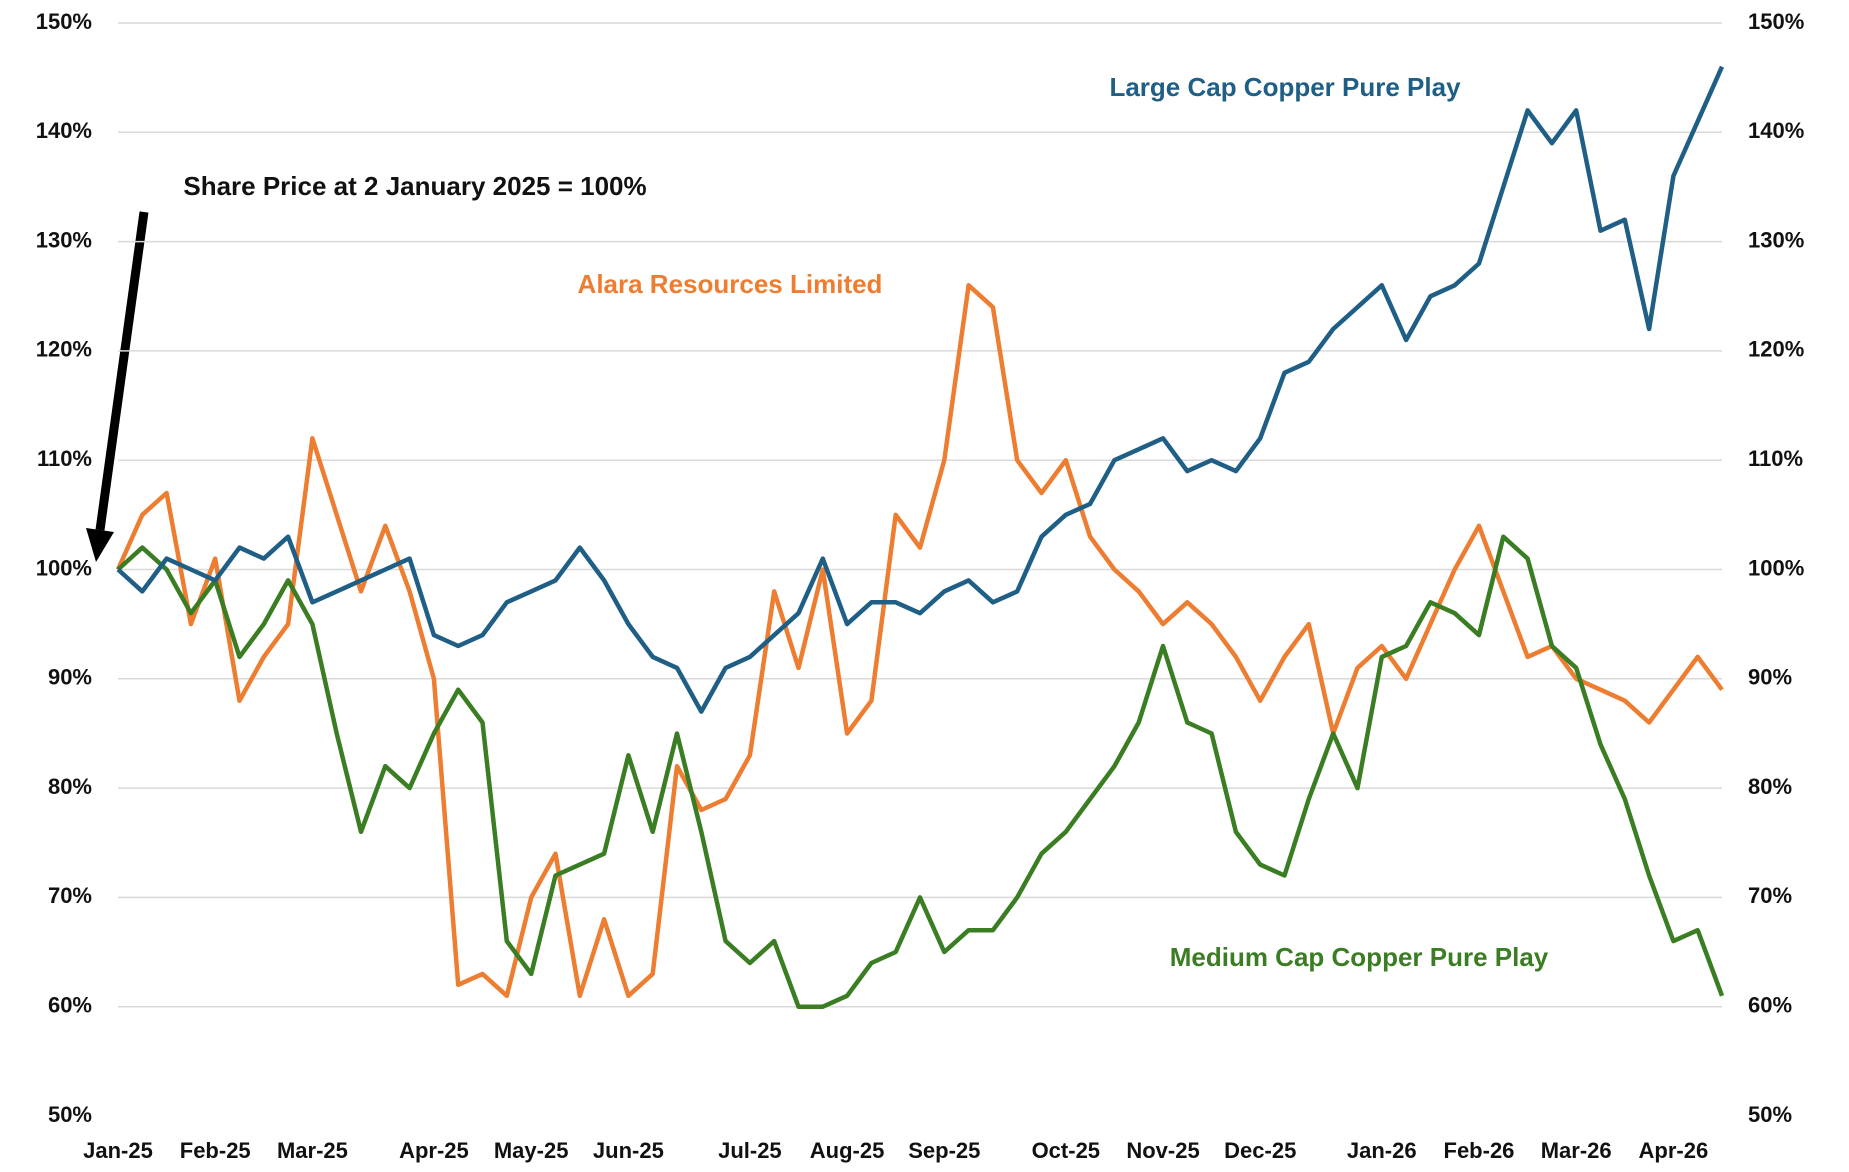 Image resolution: width=1849 pixels, height=1172 pixels. I want to click on y-tick-label: 130%, so click(64, 239).